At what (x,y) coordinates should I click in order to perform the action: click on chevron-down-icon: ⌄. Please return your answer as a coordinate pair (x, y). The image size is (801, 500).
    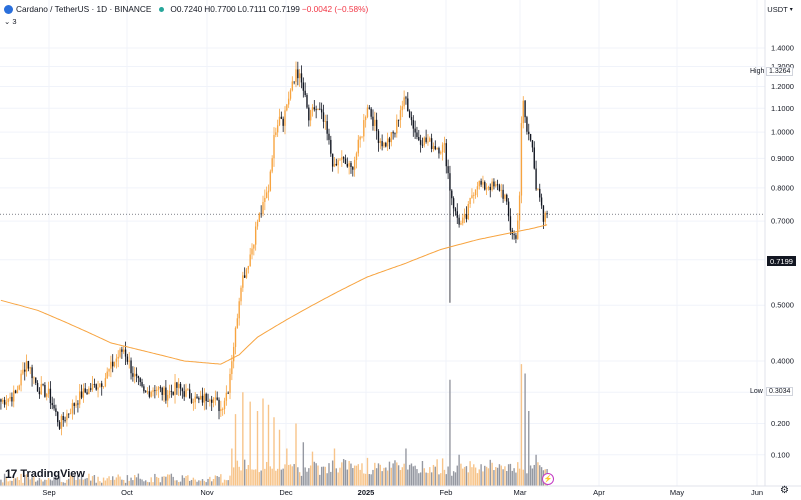
    Looking at the image, I should click on (7, 21).